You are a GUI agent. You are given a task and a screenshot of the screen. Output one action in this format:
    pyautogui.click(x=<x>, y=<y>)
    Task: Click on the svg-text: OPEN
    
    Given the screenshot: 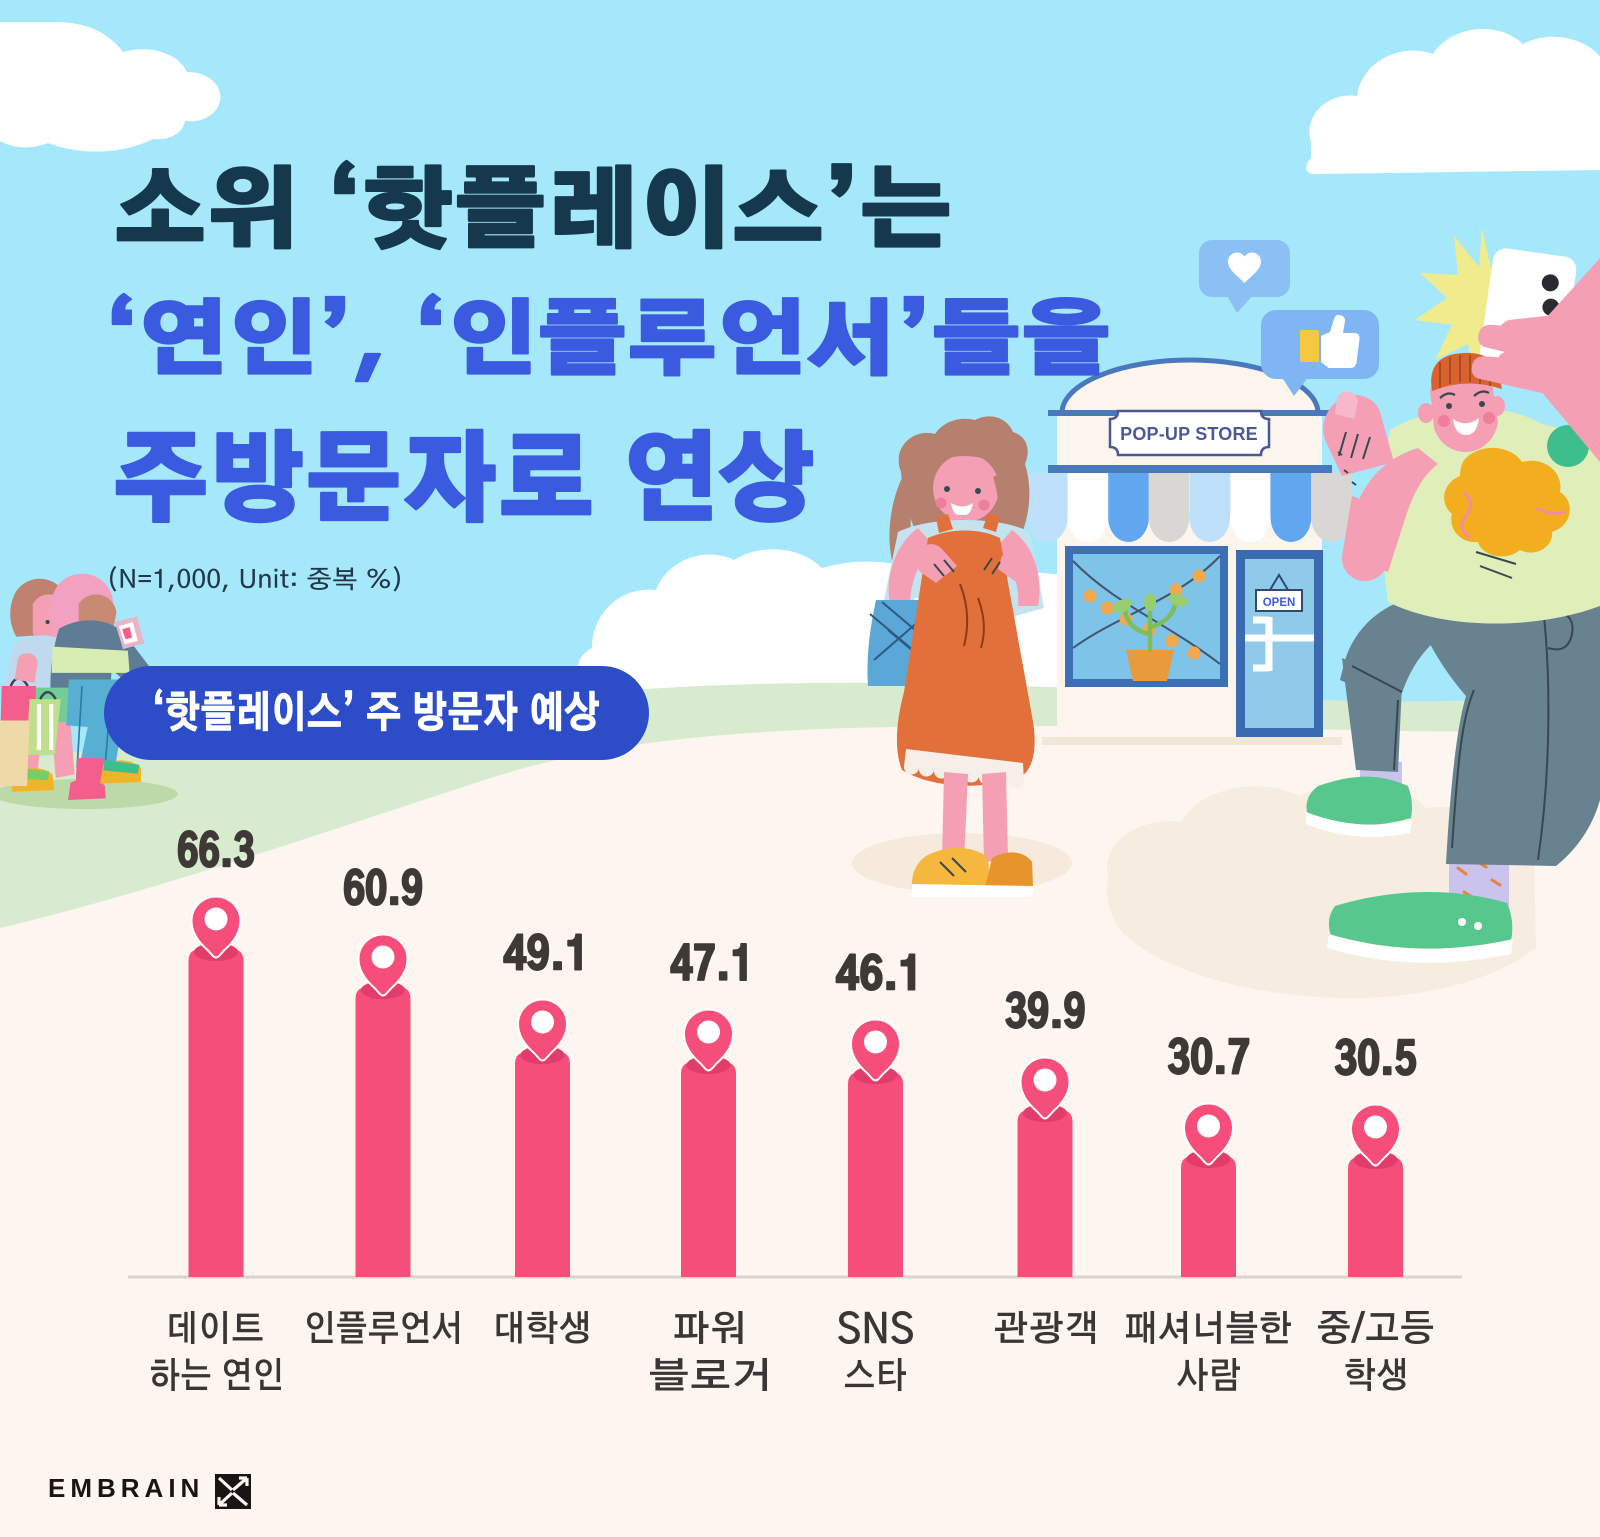 What is the action you would take?
    pyautogui.click(x=1279, y=603)
    